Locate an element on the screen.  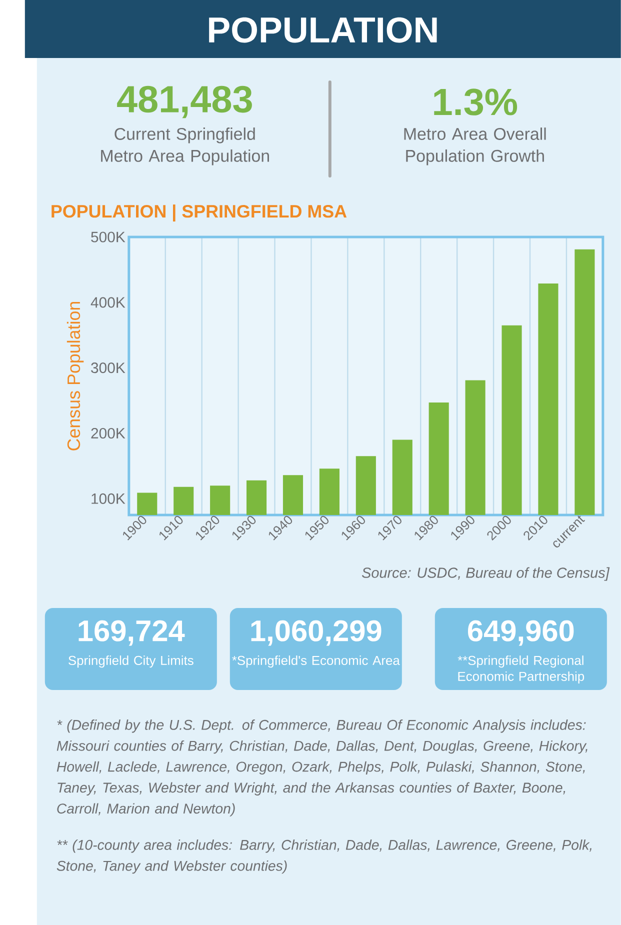
y-tick-label: 100K is located at coordinates (109, 498).